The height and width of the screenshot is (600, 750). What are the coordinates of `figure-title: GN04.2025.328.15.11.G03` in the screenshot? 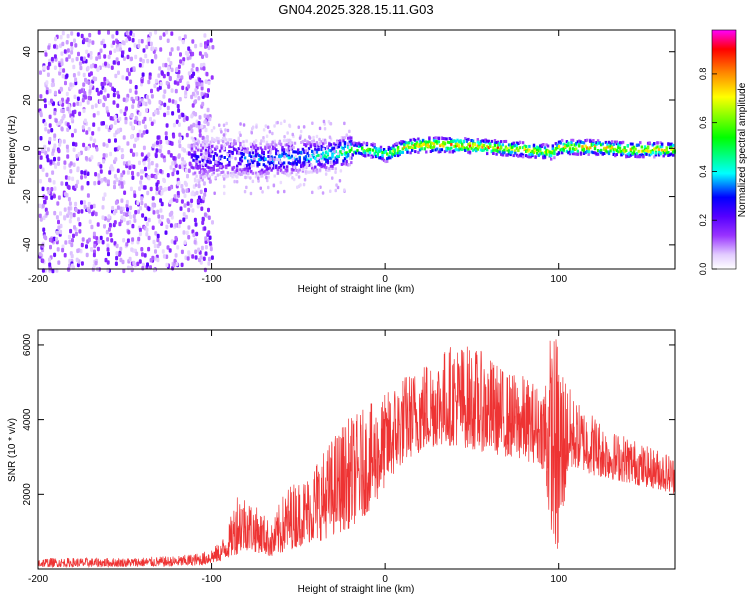 It's located at (355, 9).